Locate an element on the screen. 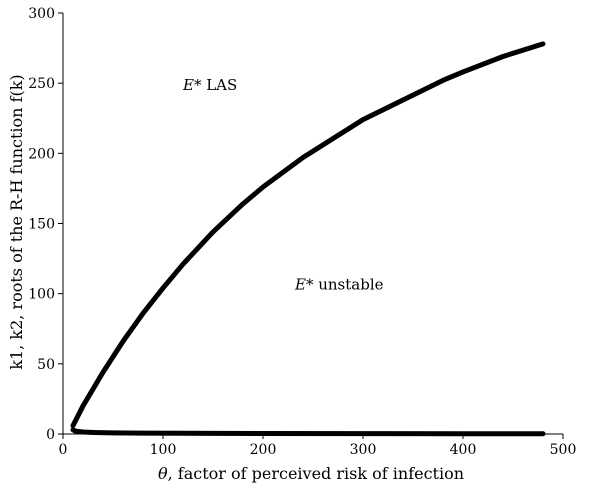 This screenshot has width=589, height=492. x-tick-label: 100 is located at coordinates (163, 450).